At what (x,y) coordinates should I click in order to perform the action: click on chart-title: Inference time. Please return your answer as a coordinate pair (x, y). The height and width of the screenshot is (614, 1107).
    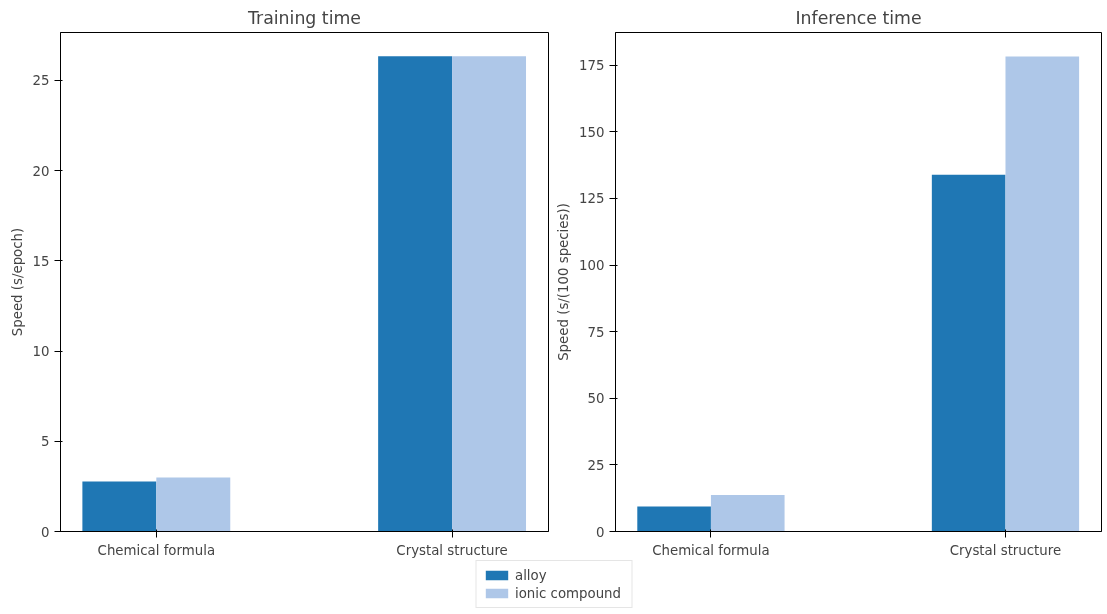
    Looking at the image, I should click on (858, 17).